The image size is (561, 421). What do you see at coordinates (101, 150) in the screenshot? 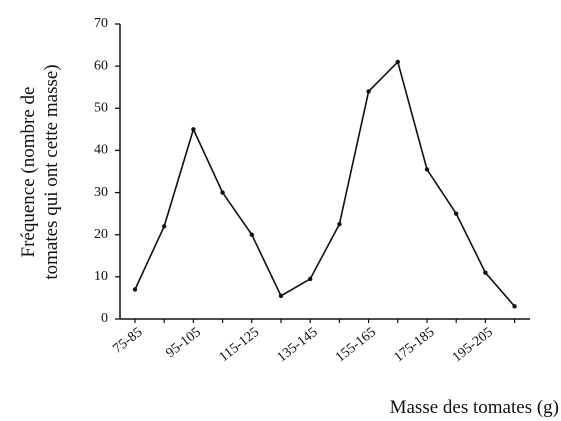
I see `y-tick-label: 40` at bounding box center [101, 150].